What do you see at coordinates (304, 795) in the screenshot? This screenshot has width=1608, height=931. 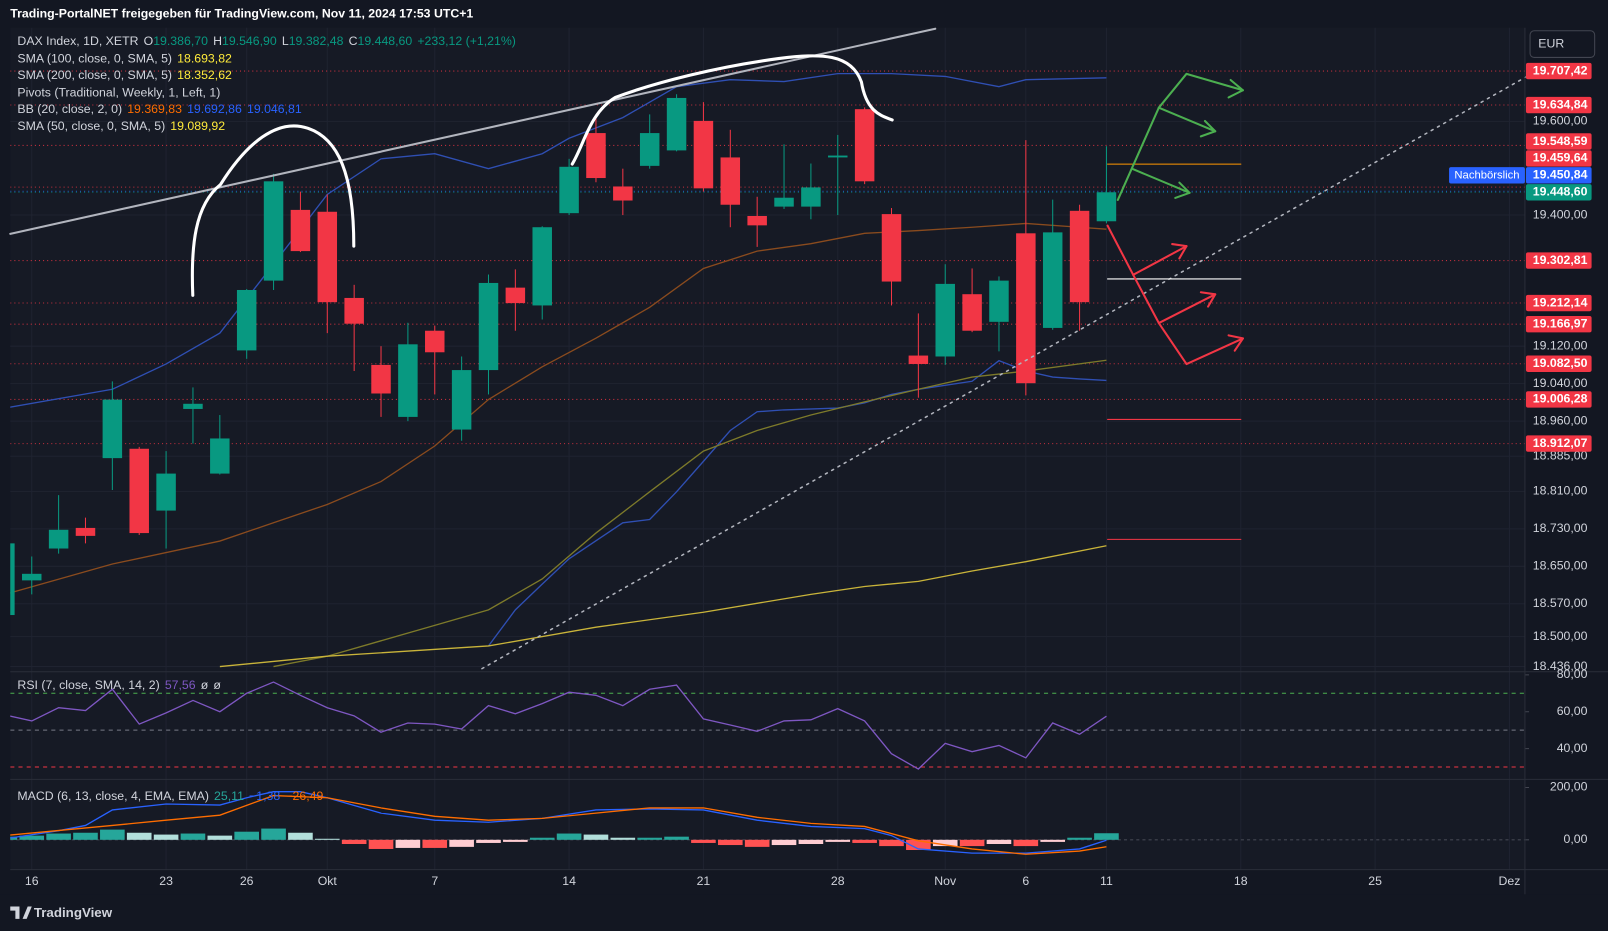 I see `legend-value: −26,49` at bounding box center [304, 795].